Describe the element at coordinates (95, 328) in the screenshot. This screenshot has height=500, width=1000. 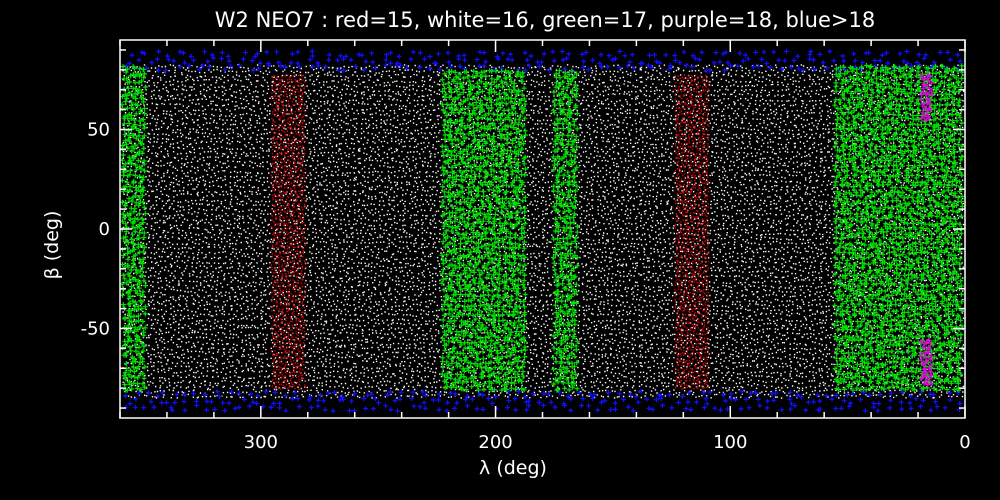
I see `y-tick-label: -50` at that location.